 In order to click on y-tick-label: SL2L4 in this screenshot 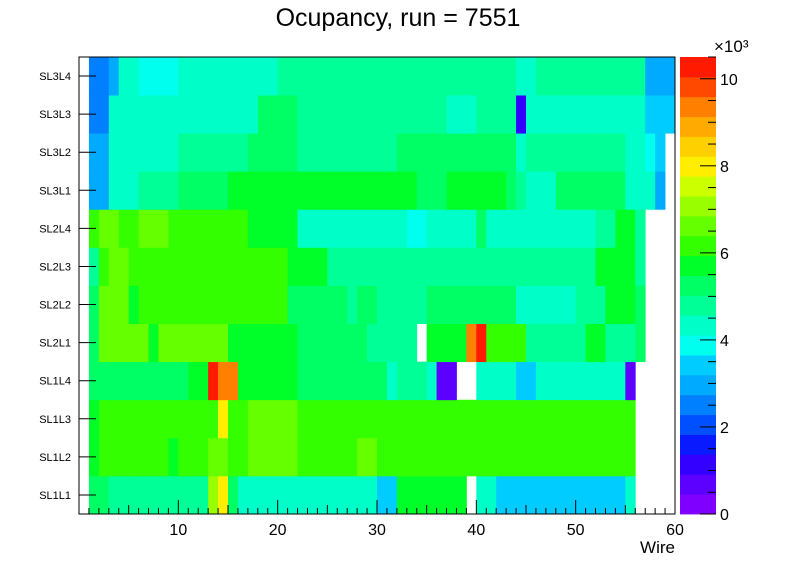, I will do `click(55, 229)`.